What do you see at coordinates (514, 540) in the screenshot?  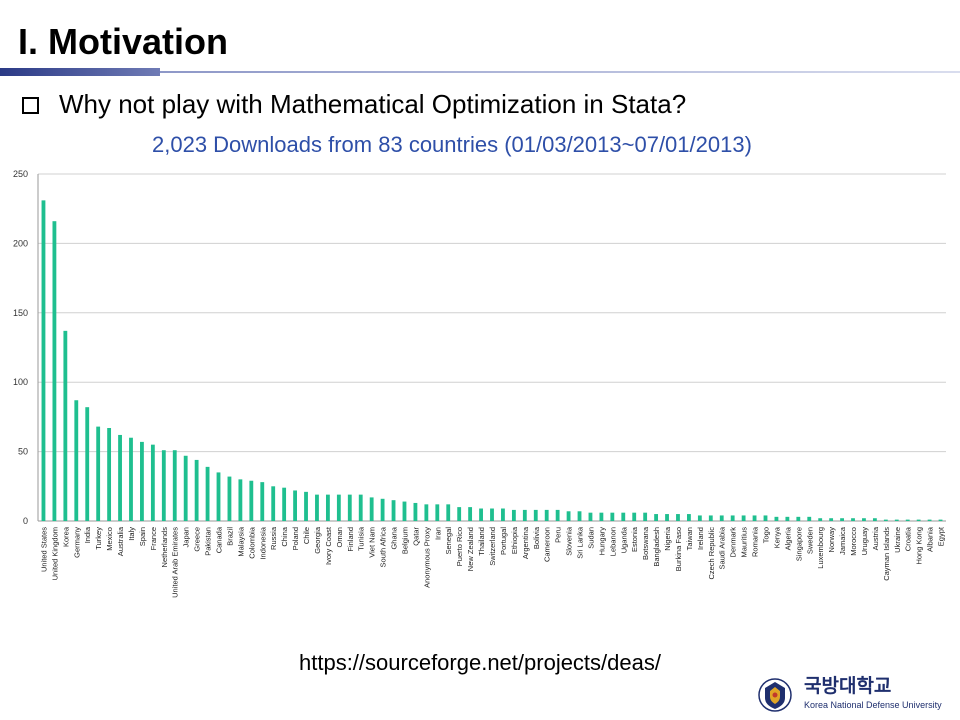 I see `x-tick-label: Ethiopia` at bounding box center [514, 540].